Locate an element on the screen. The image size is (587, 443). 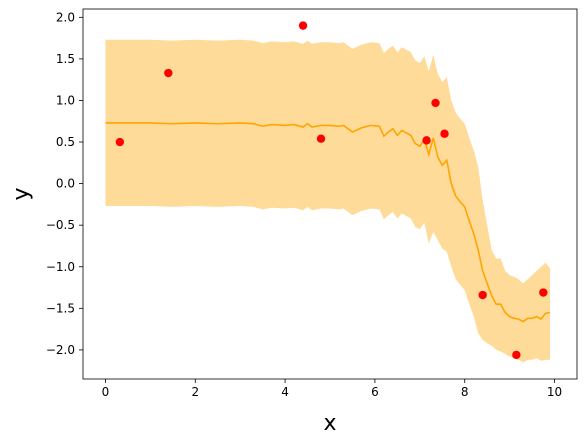
y-tick-label: 0.5 is located at coordinates (65, 142).